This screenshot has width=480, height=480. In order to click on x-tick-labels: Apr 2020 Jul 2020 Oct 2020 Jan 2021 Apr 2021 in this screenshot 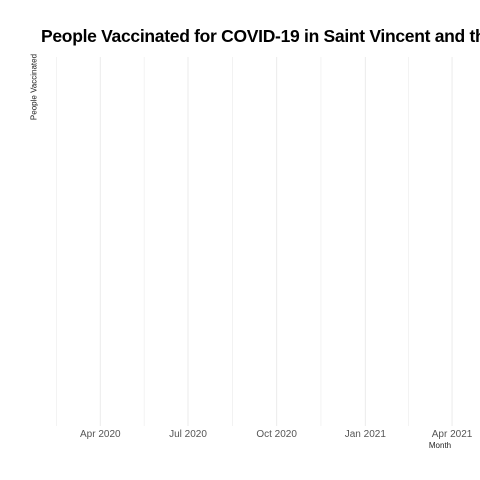, I will do `click(276, 434)`.